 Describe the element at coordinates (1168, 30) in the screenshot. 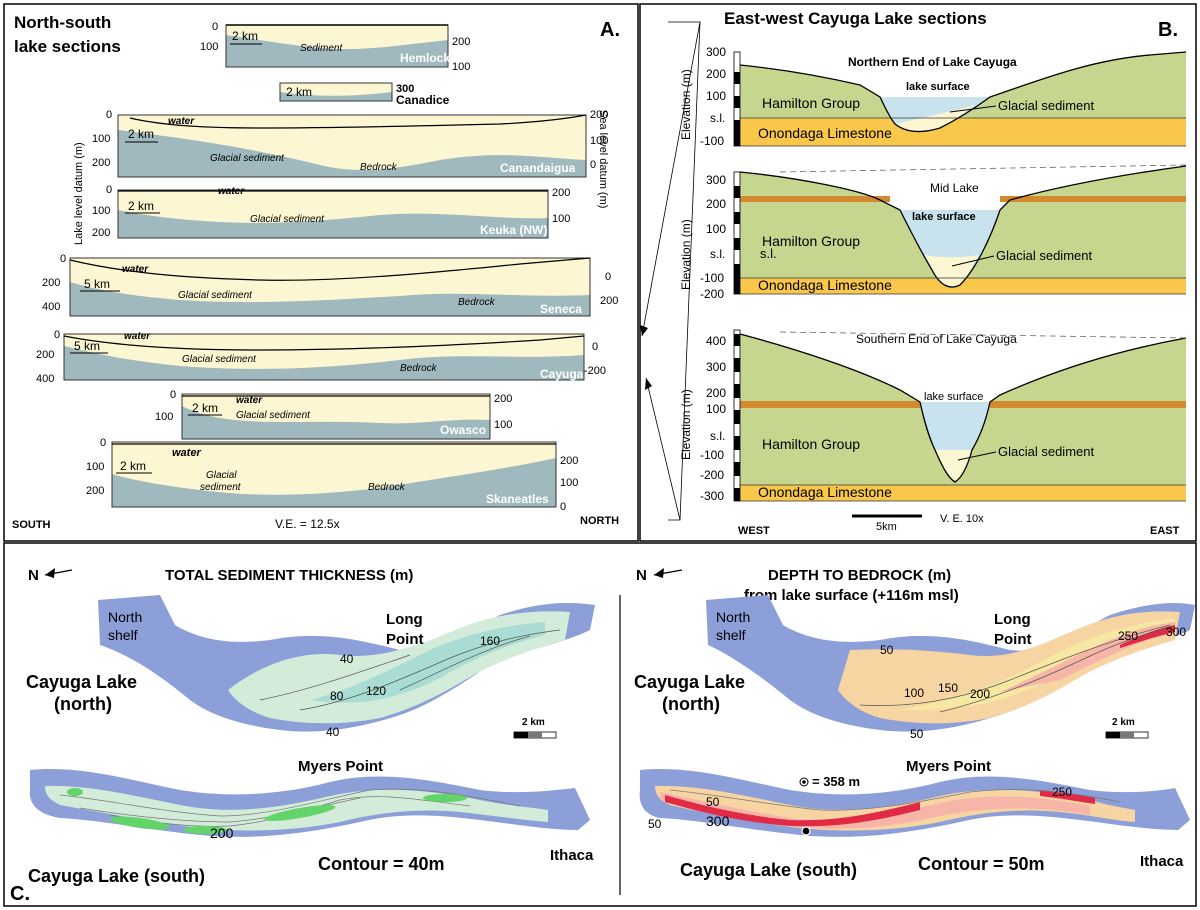

I see `panel-b-letter: B.` at that location.